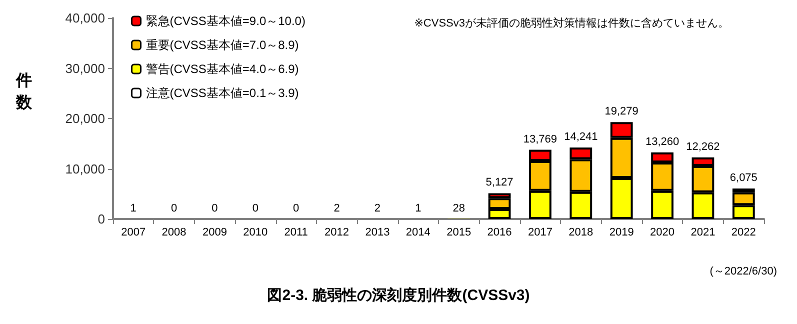  I want to click on x-tick-label: 2012, so click(337, 232).